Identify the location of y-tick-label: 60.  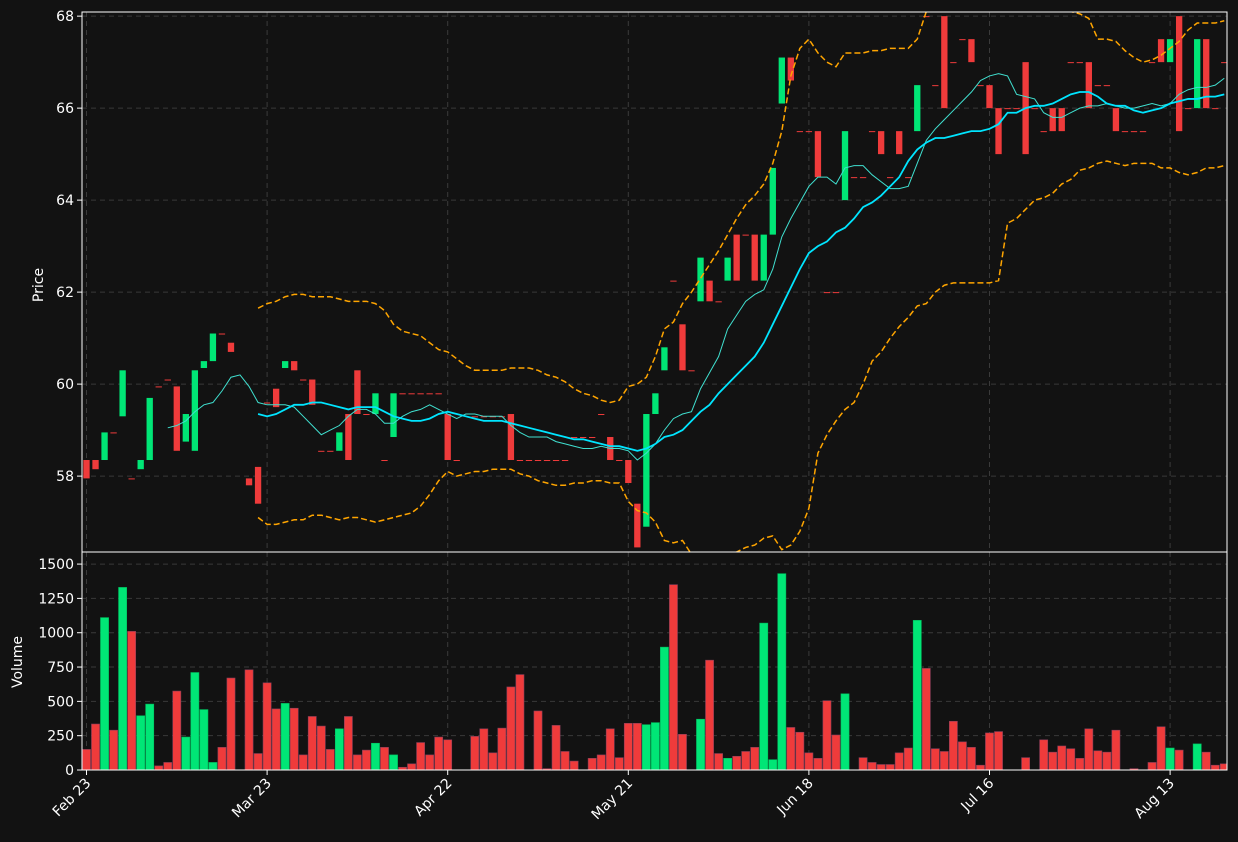
(65, 385).